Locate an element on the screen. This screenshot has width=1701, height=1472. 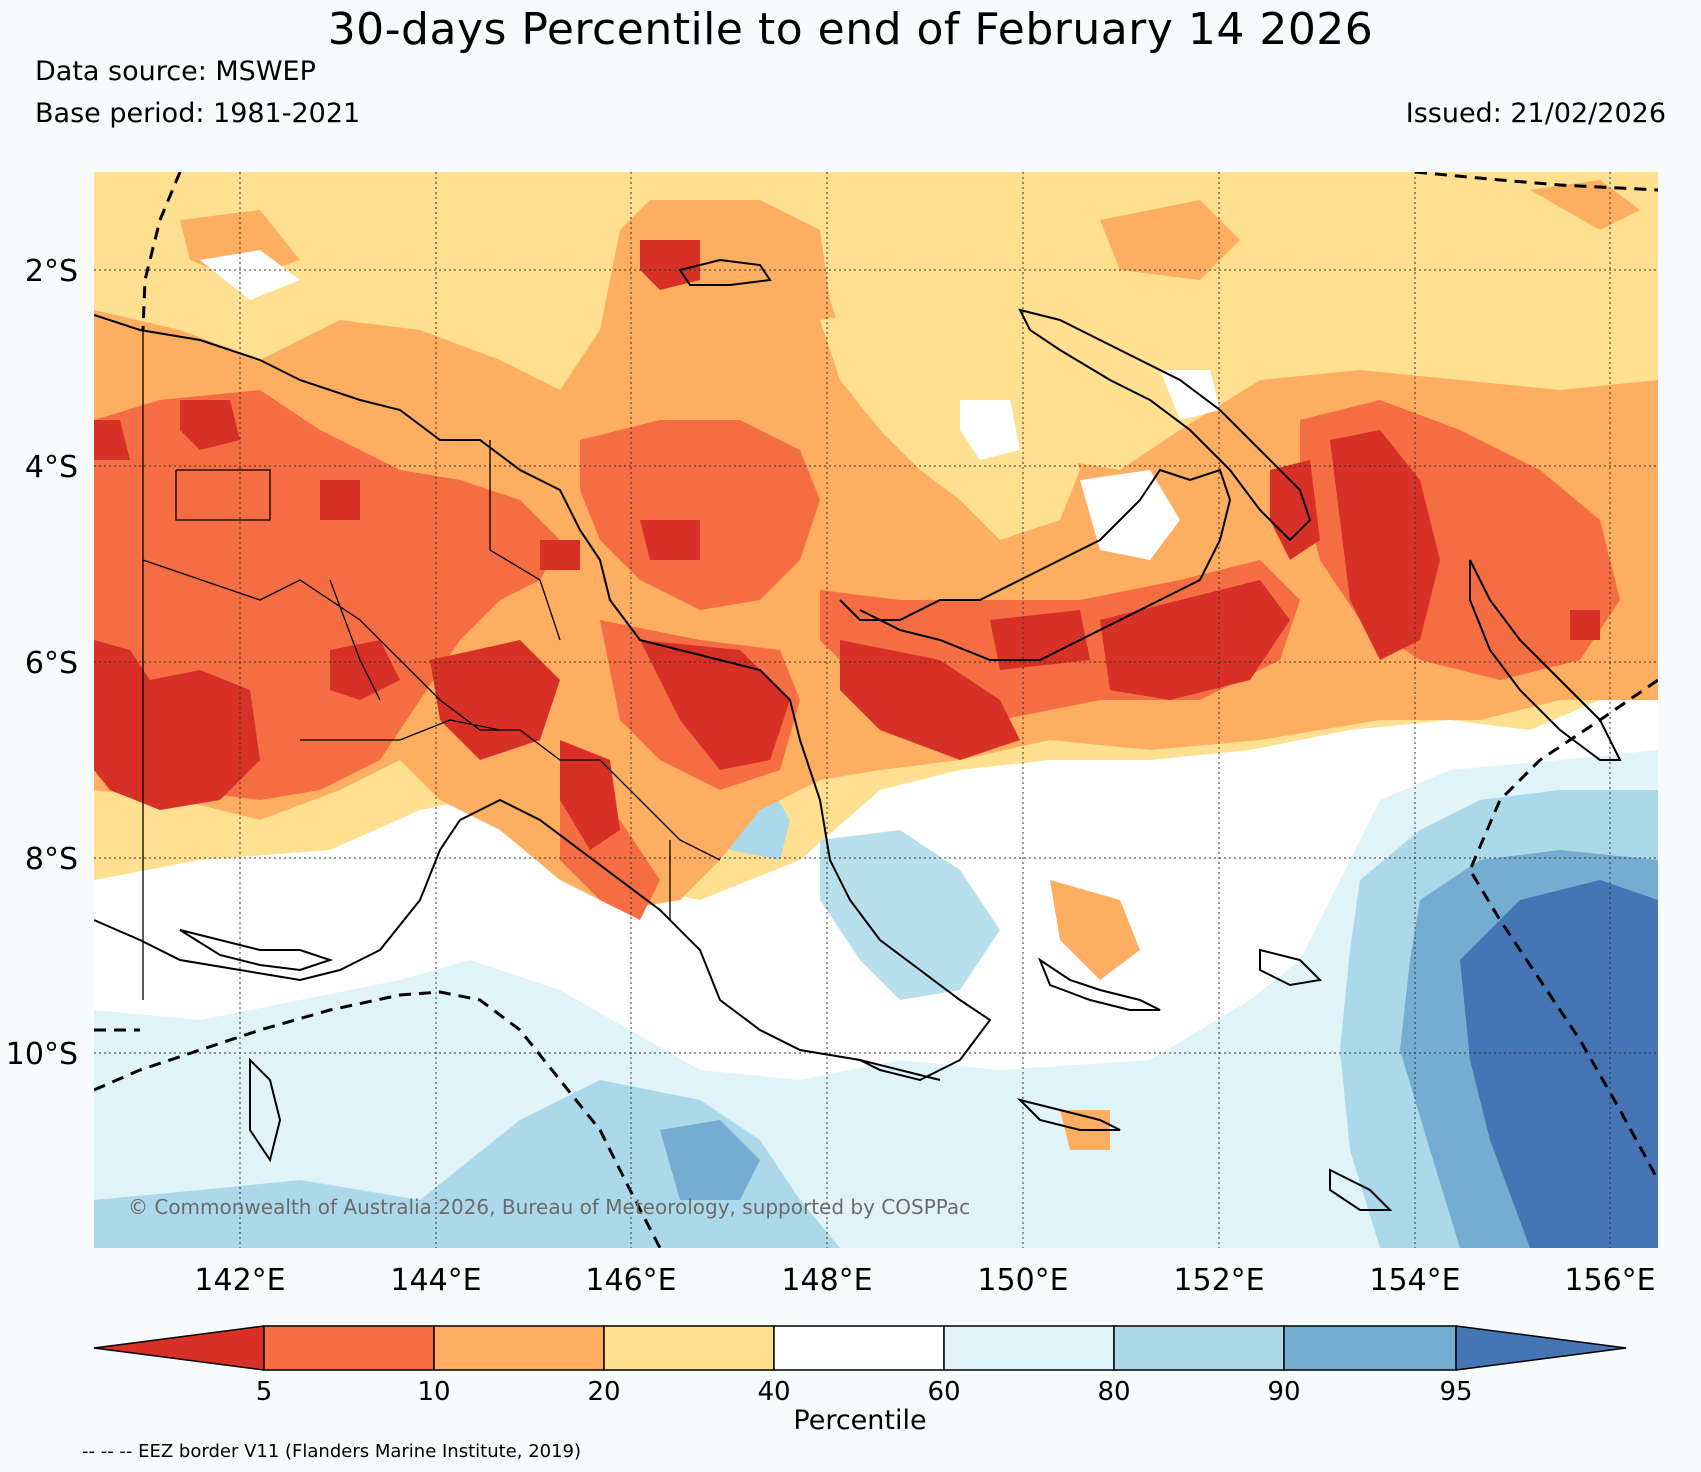
colorbar-tick: 90 is located at coordinates (1283, 1392).